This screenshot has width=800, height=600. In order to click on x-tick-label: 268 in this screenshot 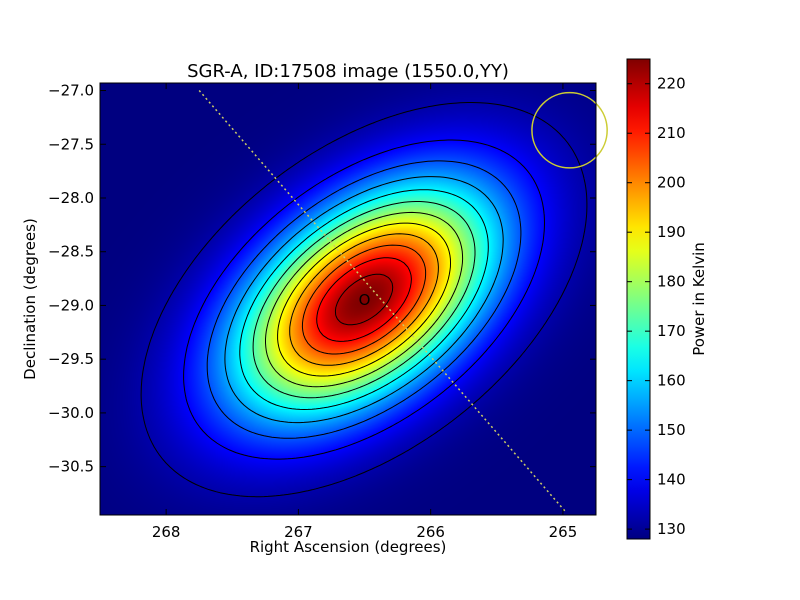, I will do `click(166, 532)`.